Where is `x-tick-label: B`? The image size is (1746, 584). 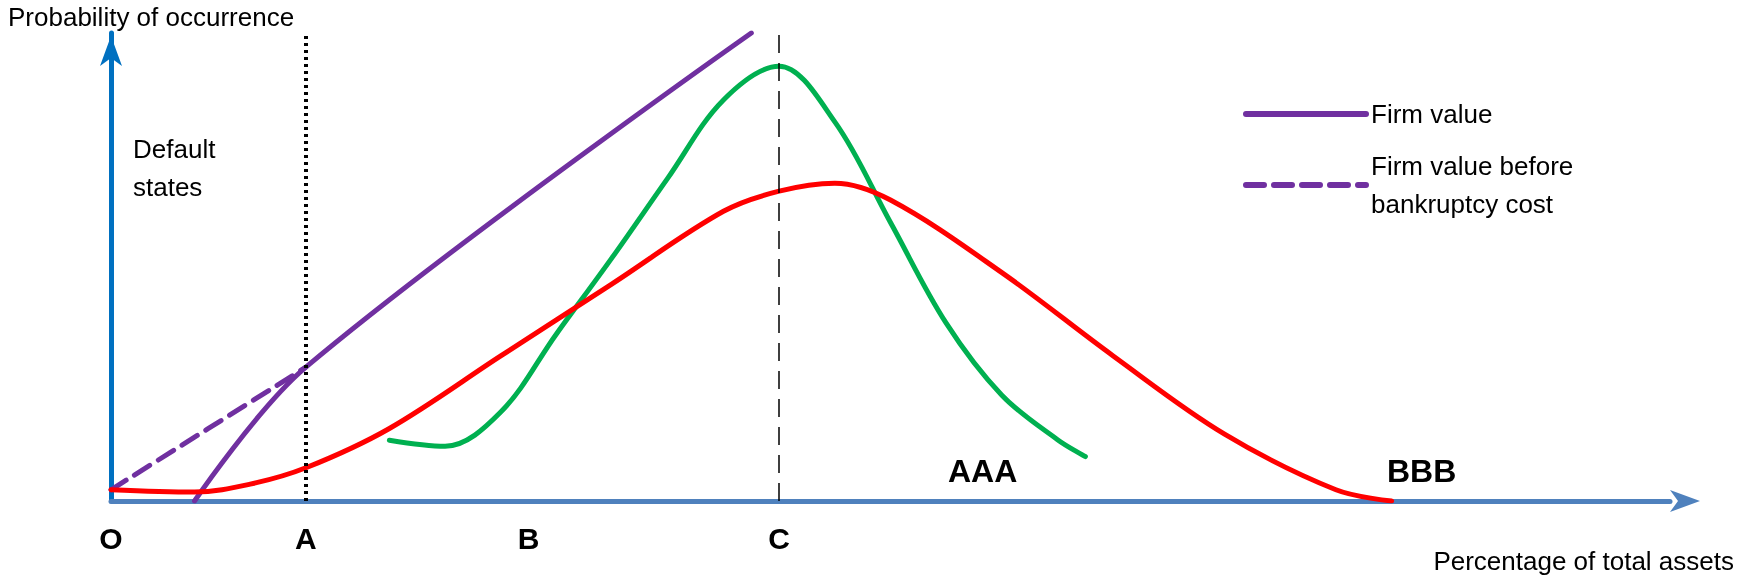 x-tick-label: B is located at coordinates (528, 538).